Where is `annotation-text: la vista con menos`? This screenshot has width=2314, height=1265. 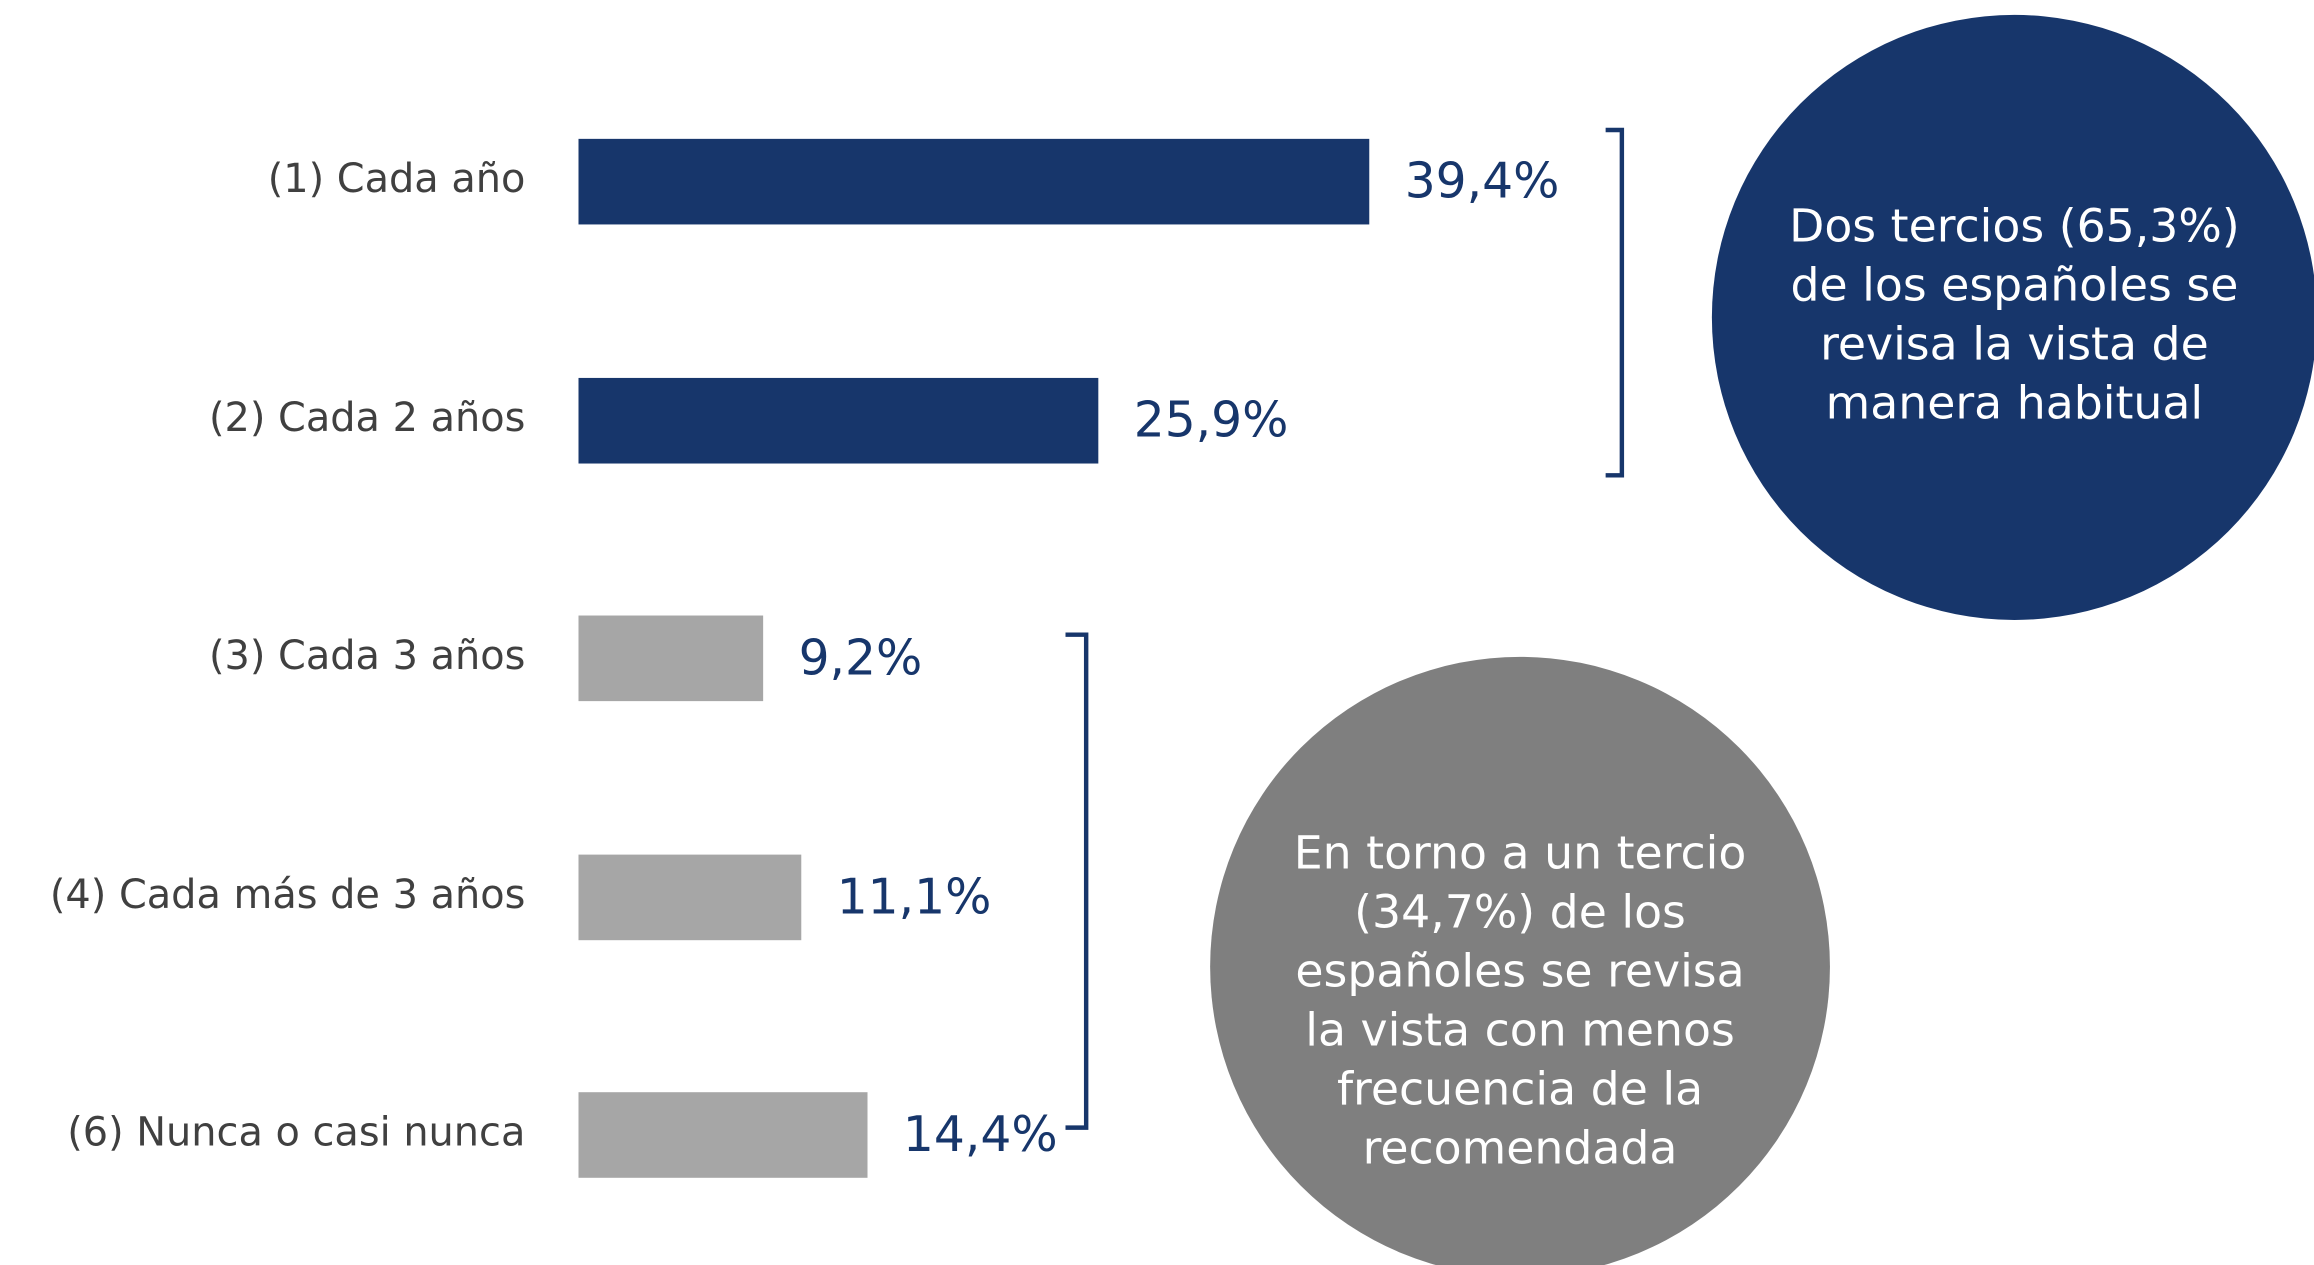 annotation-text: la vista con menos is located at coordinates (1519, 1030).